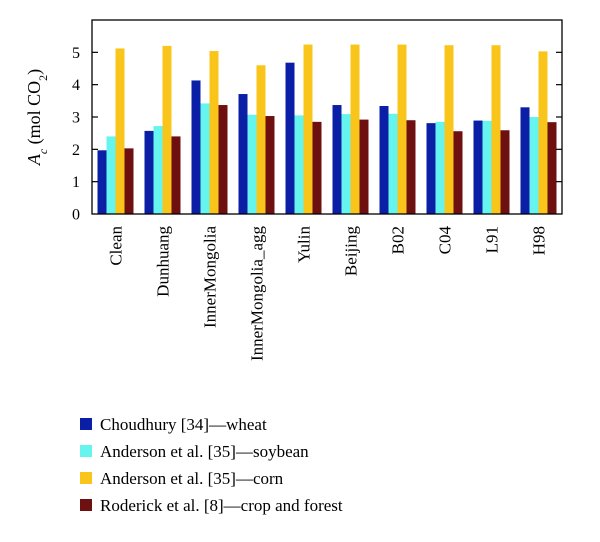 The width and height of the screenshot is (600, 542). I want to click on x-category-label: InnerMongolia, so click(210, 277).